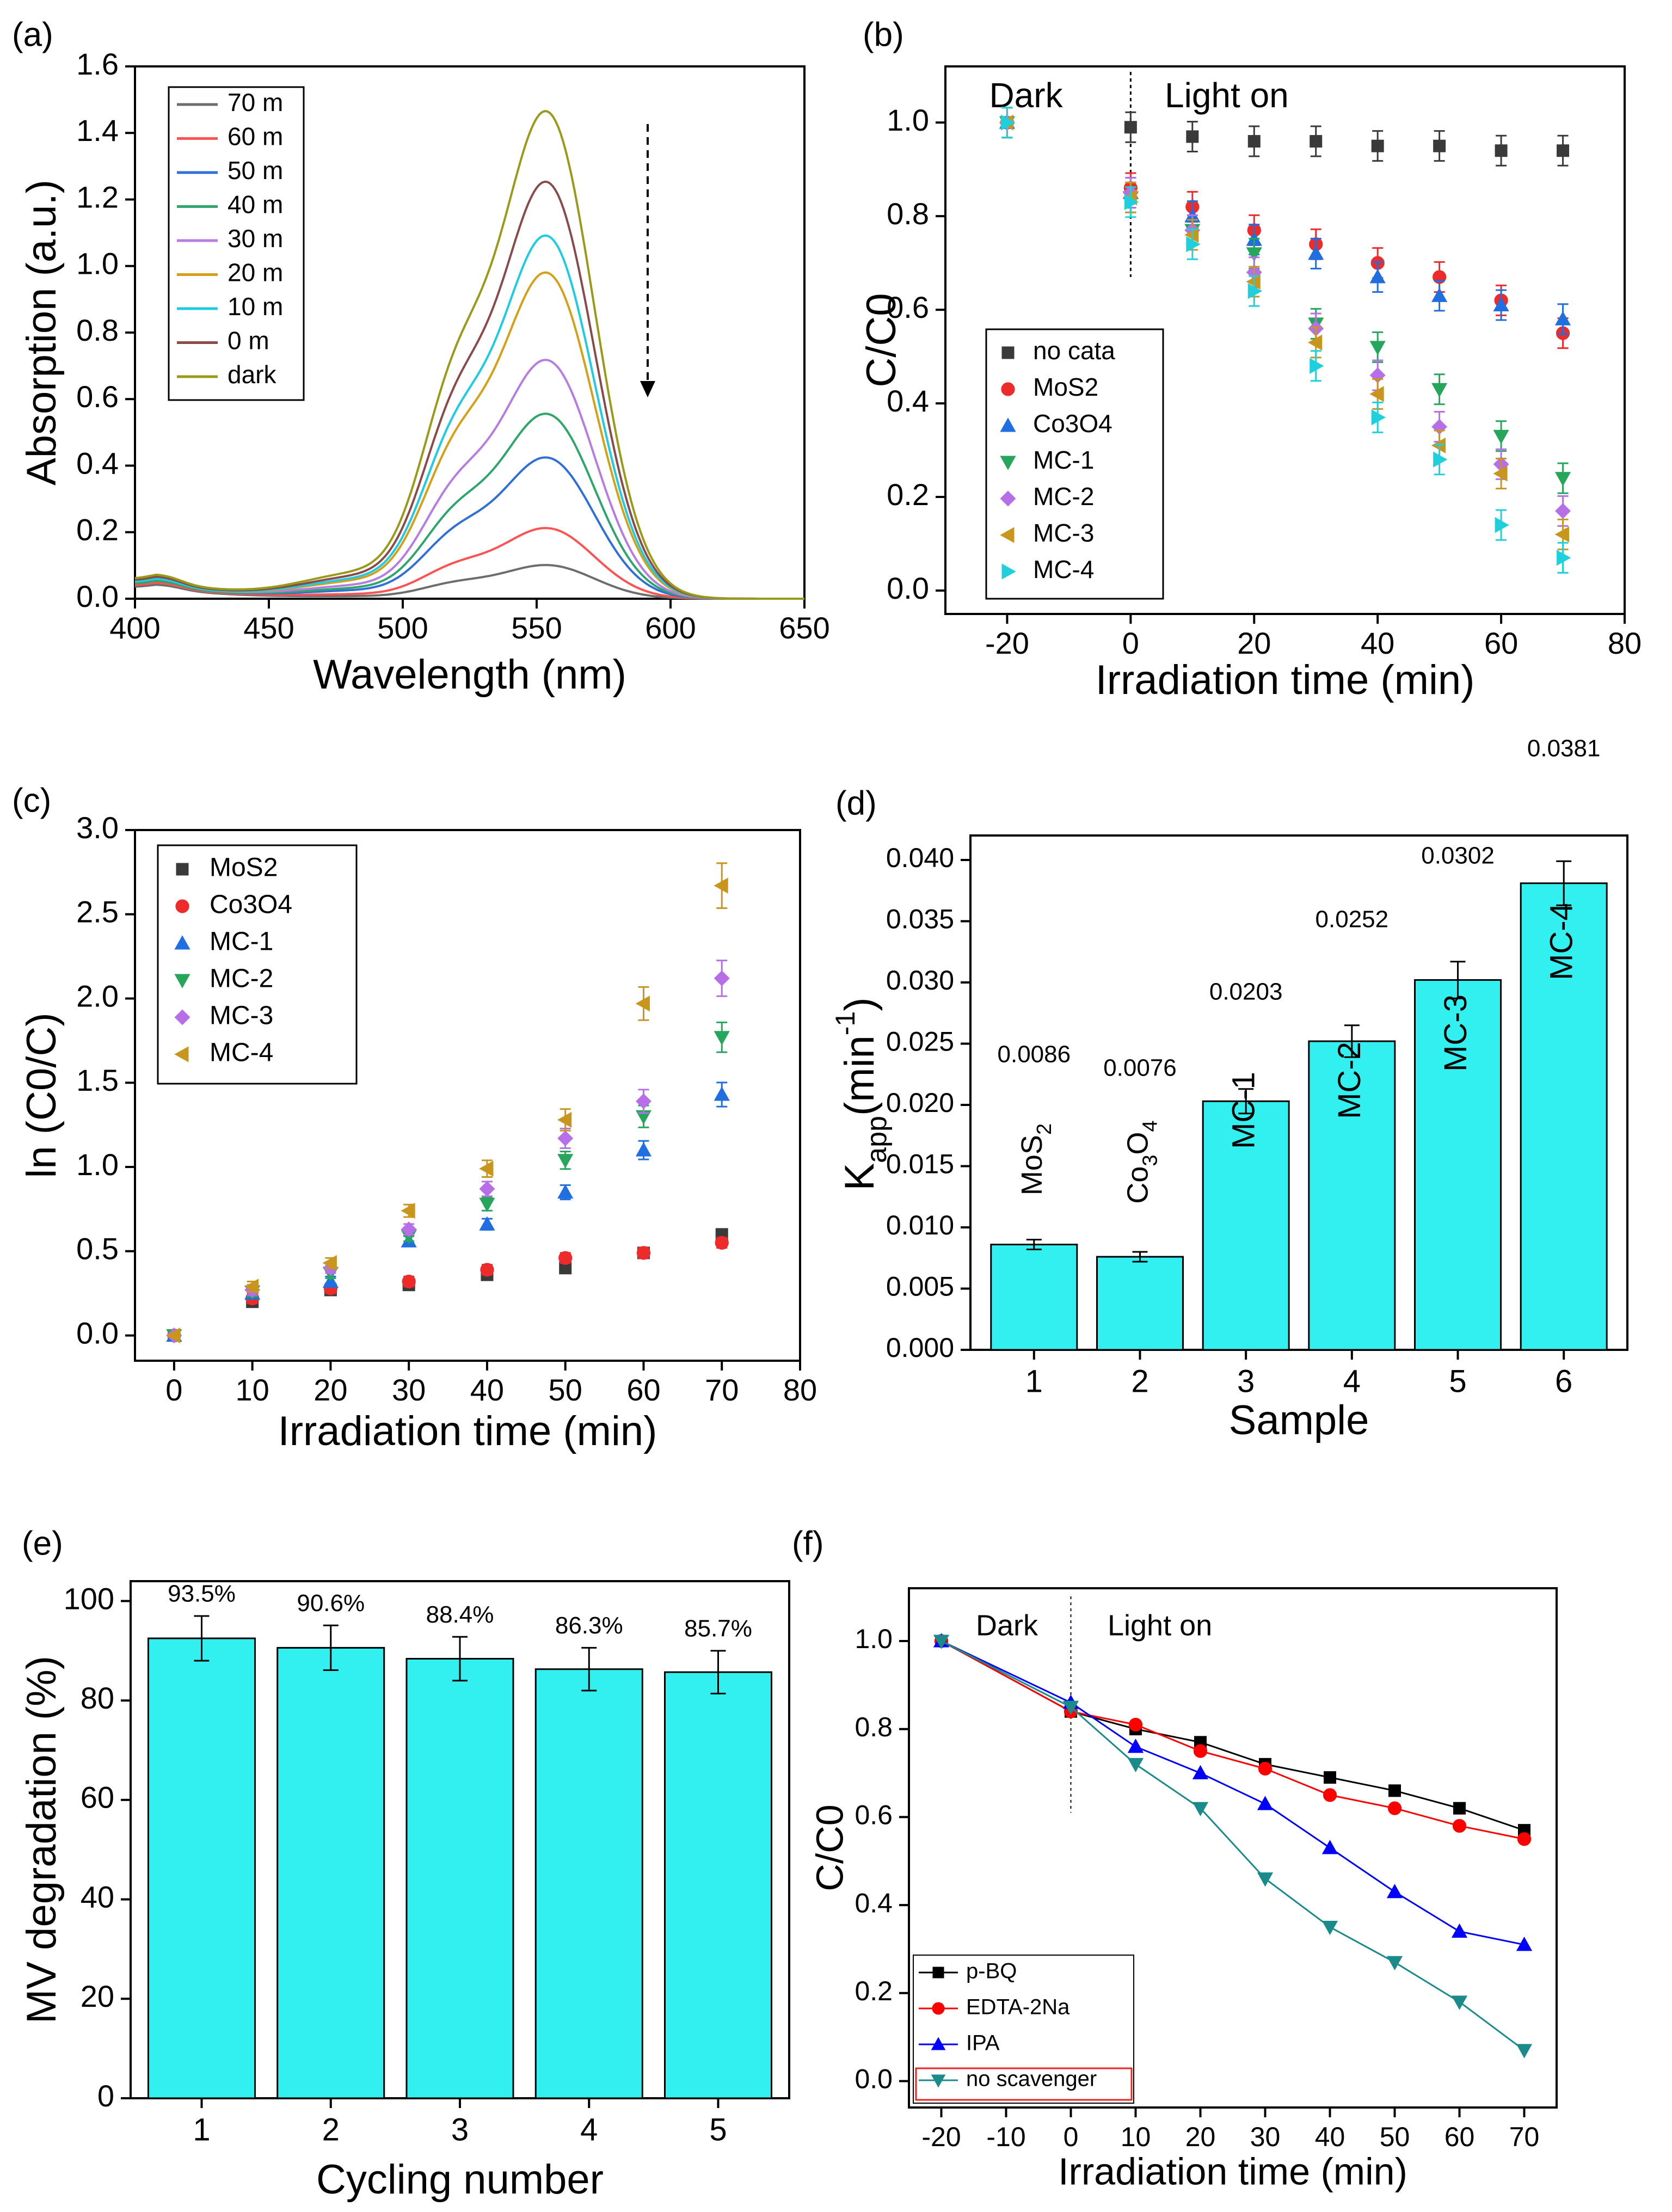  I want to click on legend: 70 m 60 m 50 m 40 m 30 m 20 m 10 m 0 m dark, so click(237, 244).